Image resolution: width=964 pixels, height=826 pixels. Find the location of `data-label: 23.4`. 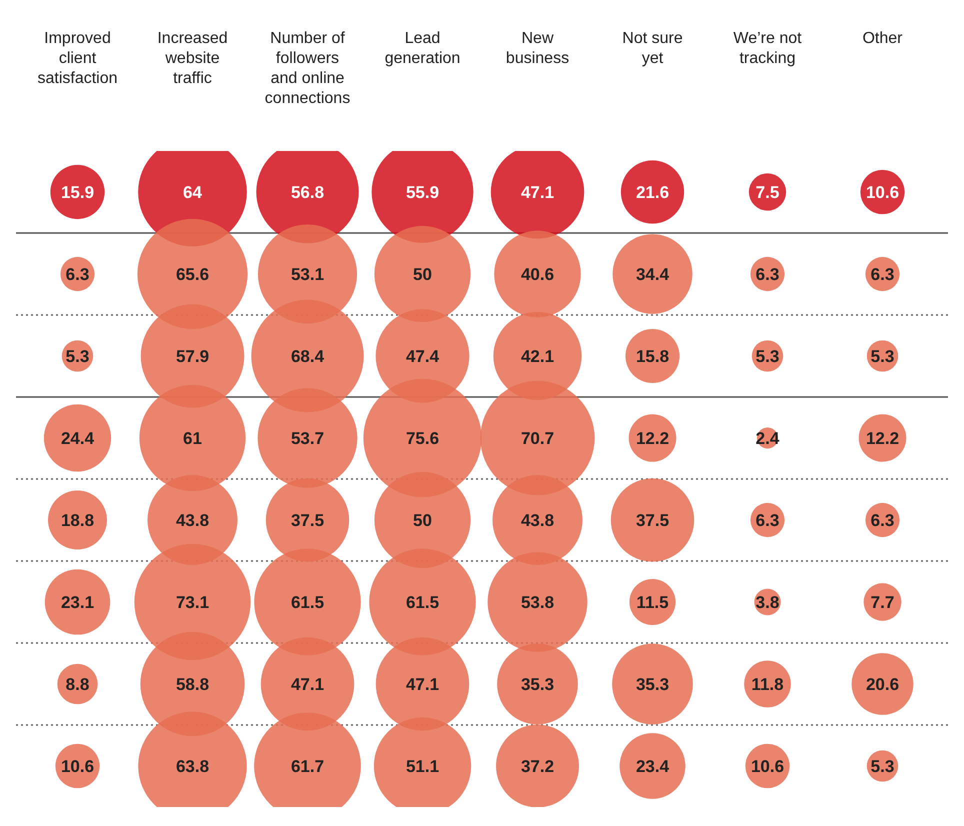

data-label: 23.4 is located at coordinates (653, 766).